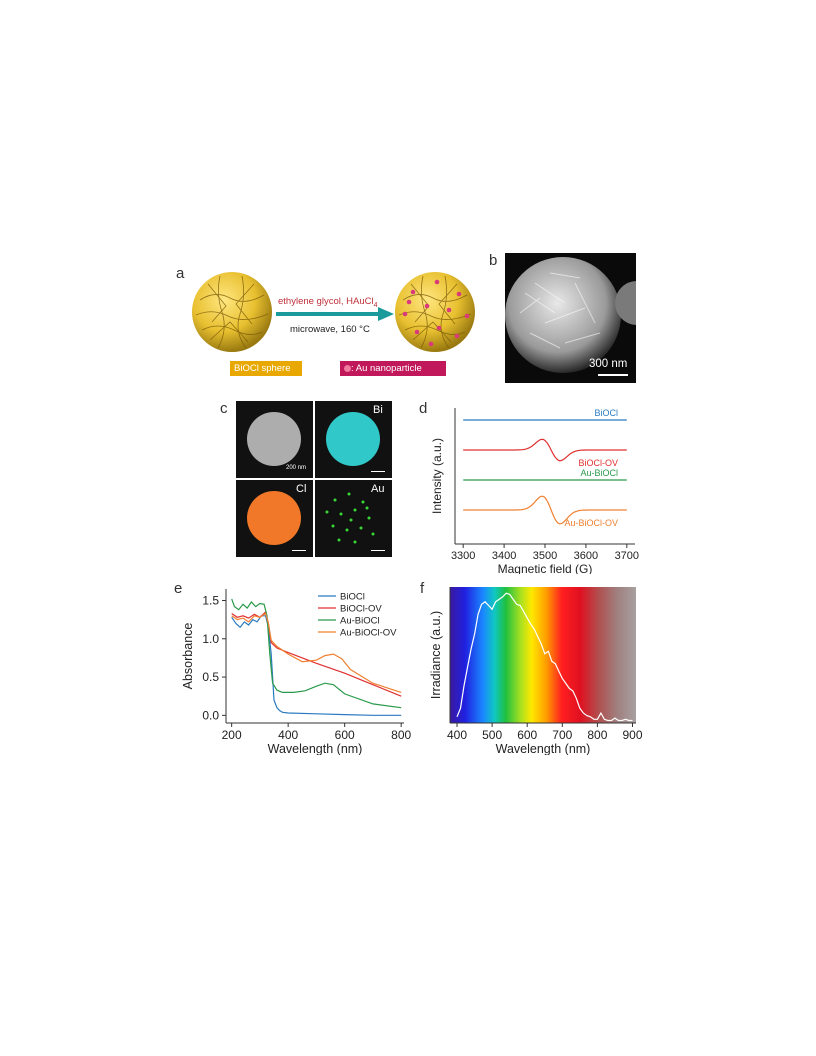  Describe the element at coordinates (210, 639) in the screenshot. I see `y-tick-label: 1.0` at that location.